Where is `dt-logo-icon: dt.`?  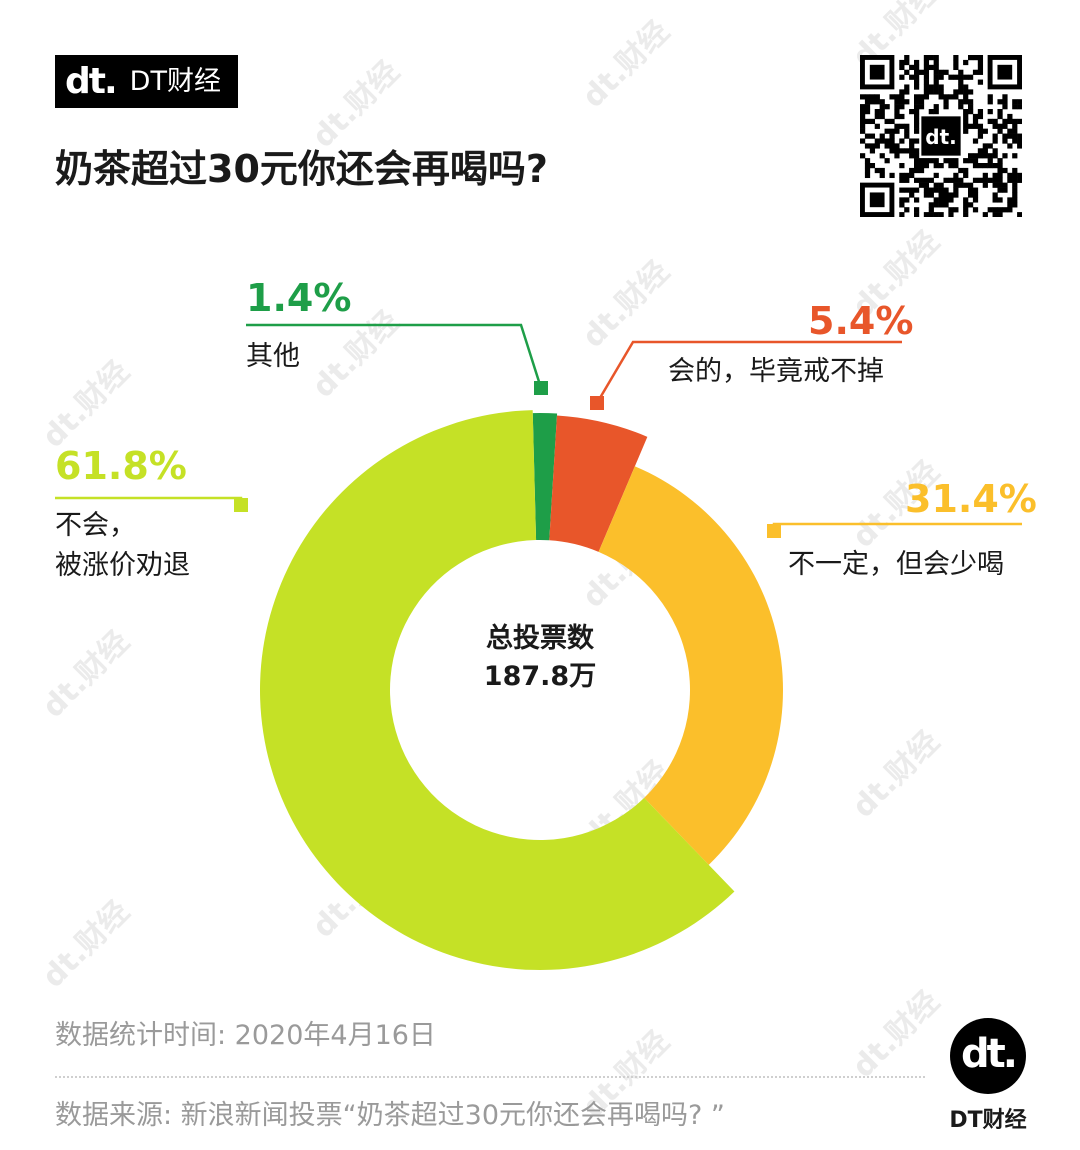
dt-logo-icon: dt. is located at coordinates (988, 1056).